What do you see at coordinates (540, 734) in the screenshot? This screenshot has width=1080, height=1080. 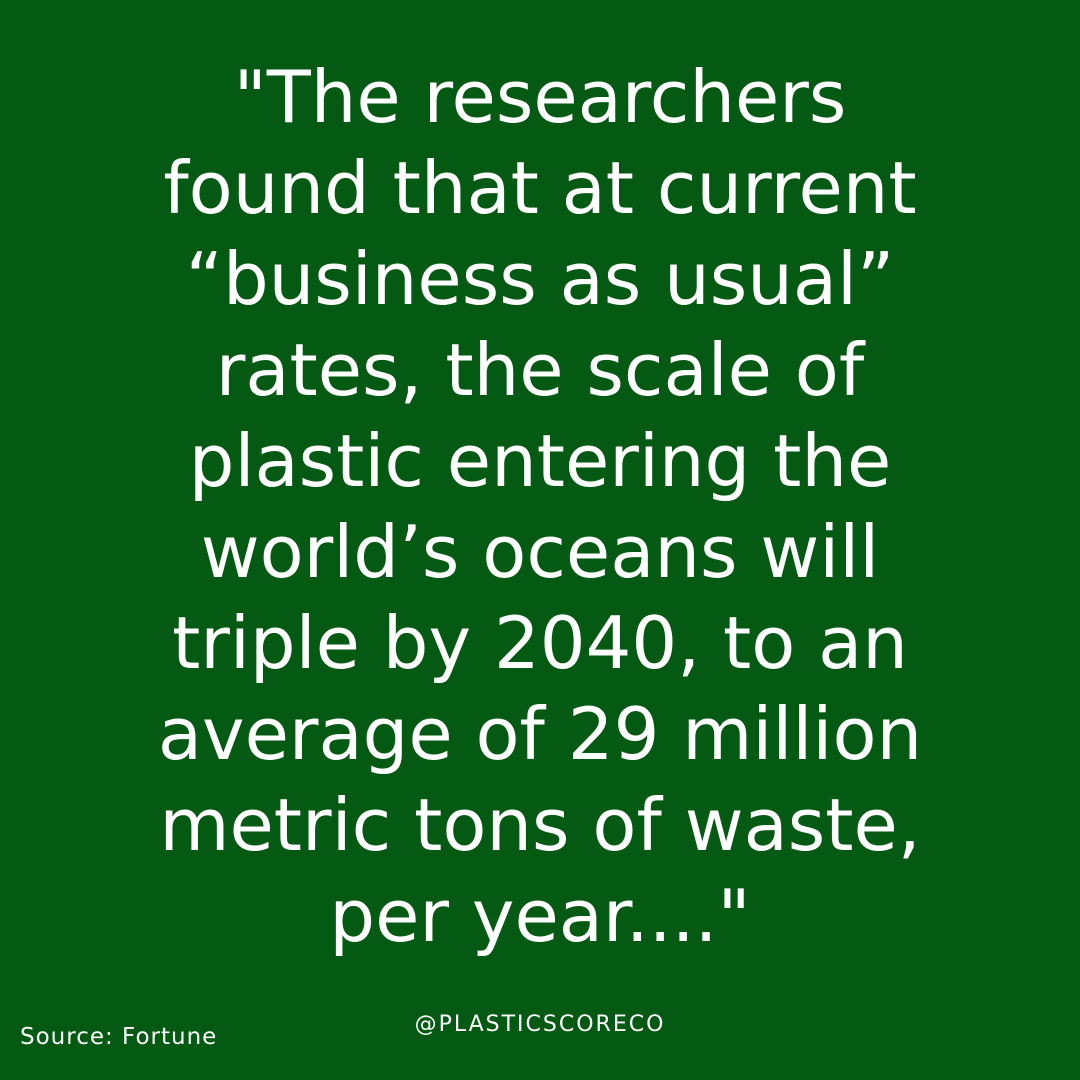 I see `quote-line-8: average of 29 million` at bounding box center [540, 734].